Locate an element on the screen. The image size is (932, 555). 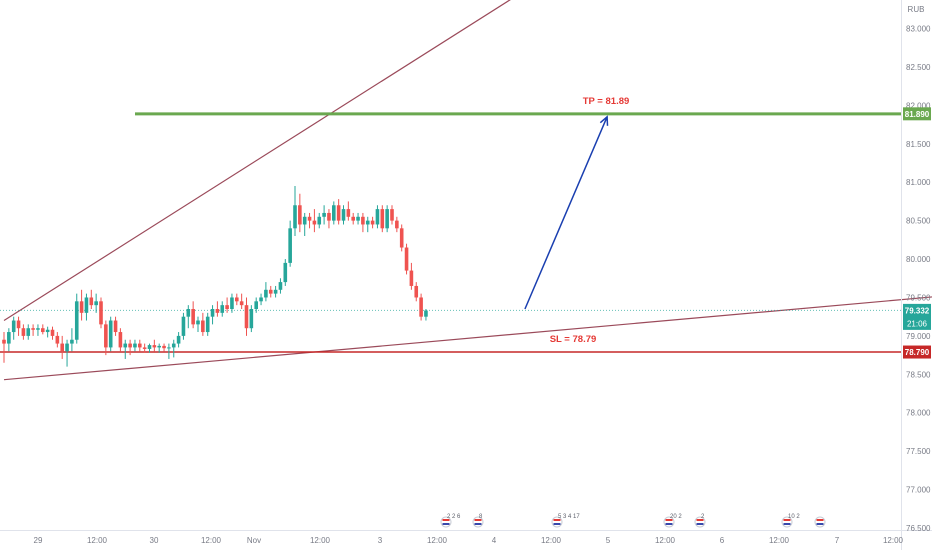
price-tick-label: 80.500 is located at coordinates (918, 221).